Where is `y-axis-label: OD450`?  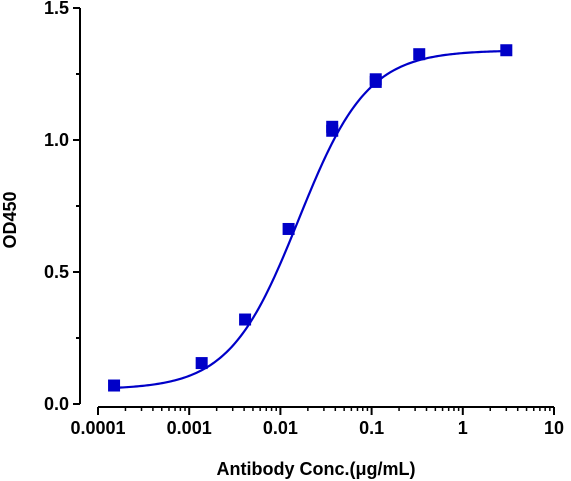 y-axis-label: OD450 is located at coordinates (10, 219).